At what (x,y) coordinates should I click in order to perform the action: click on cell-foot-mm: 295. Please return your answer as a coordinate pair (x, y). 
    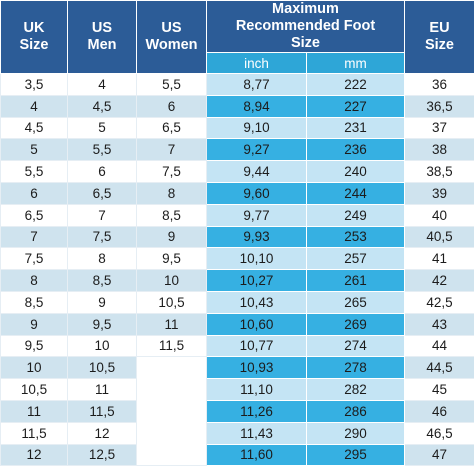
    Looking at the image, I should click on (356, 455).